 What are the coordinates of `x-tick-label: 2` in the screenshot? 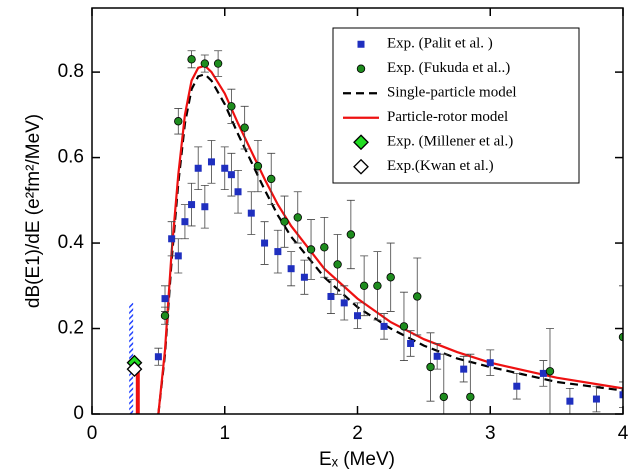 It's located at (357, 433).